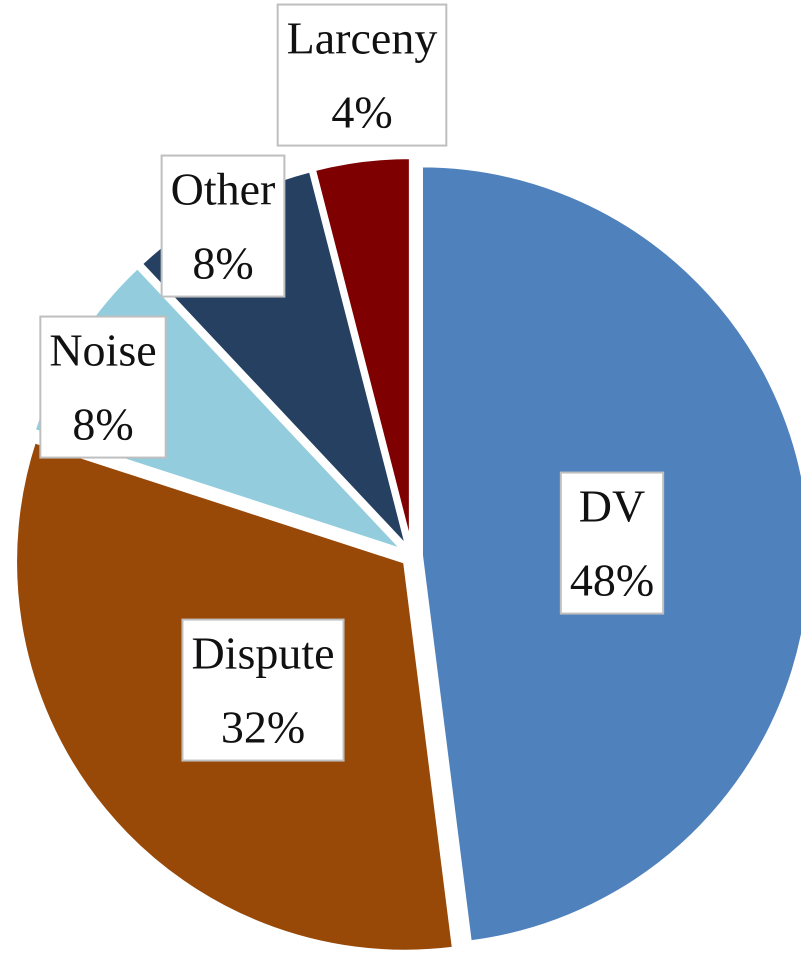  What do you see at coordinates (612, 506) in the screenshot?
I see `label-category: DV` at bounding box center [612, 506].